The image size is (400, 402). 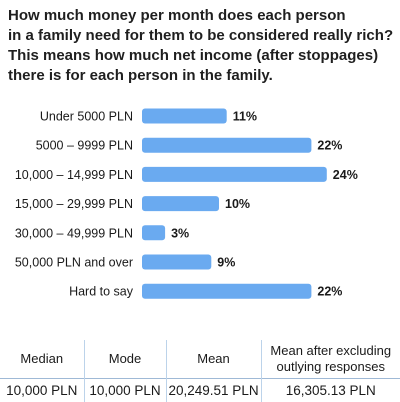 What do you see at coordinates (42, 389) in the screenshot?
I see `stats-value-median: 10,000 PLN` at bounding box center [42, 389].